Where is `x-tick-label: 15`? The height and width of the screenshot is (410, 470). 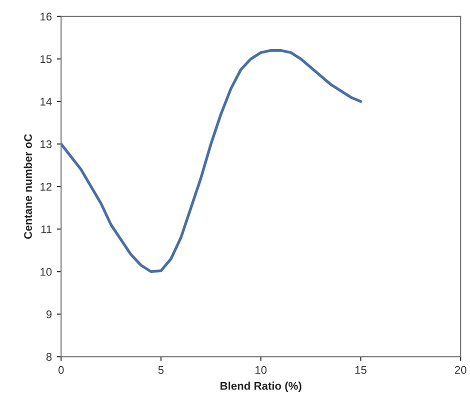 x-tick-label: 15 is located at coordinates (360, 370).